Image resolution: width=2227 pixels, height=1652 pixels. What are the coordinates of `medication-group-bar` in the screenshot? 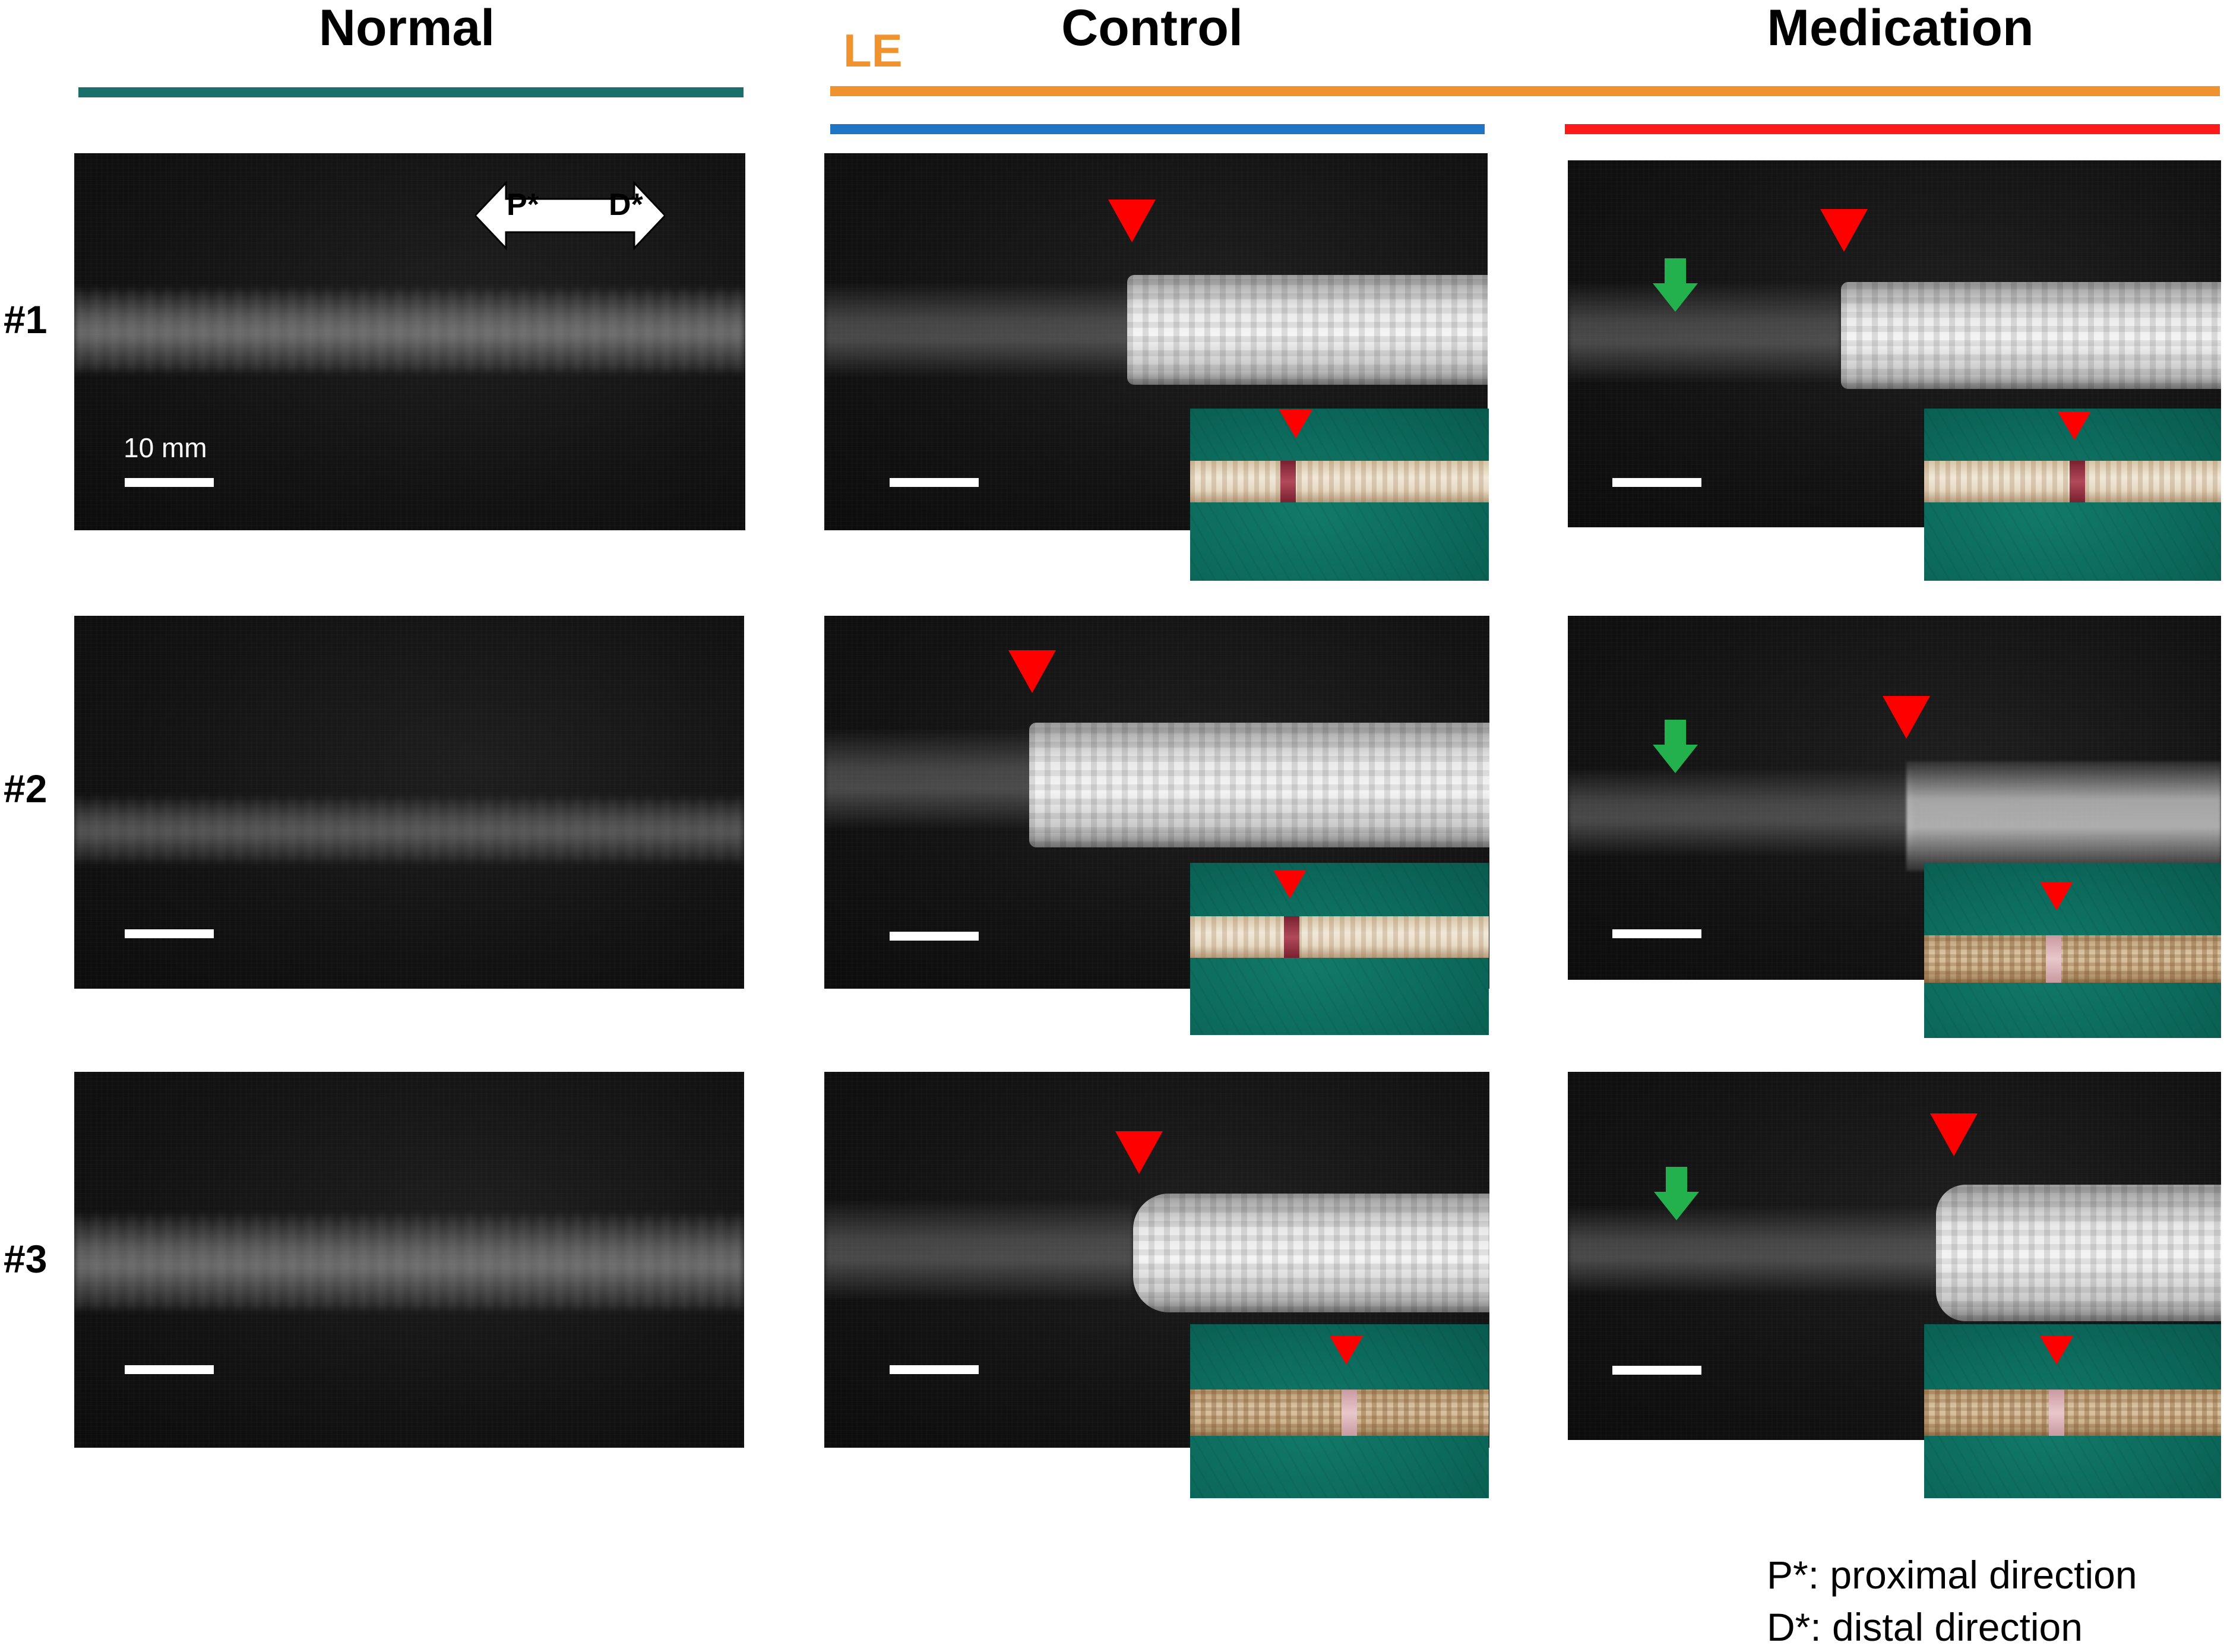 It's located at (1892, 129).